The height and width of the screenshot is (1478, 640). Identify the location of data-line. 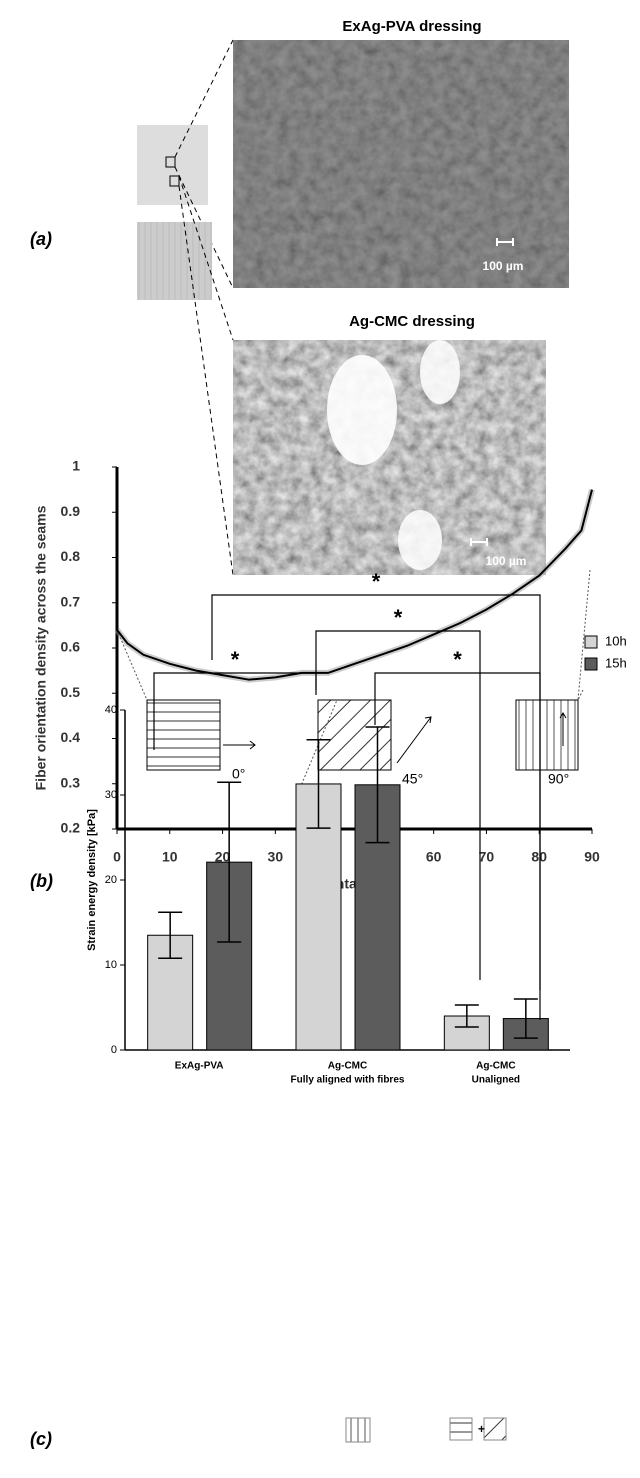
(354, 585).